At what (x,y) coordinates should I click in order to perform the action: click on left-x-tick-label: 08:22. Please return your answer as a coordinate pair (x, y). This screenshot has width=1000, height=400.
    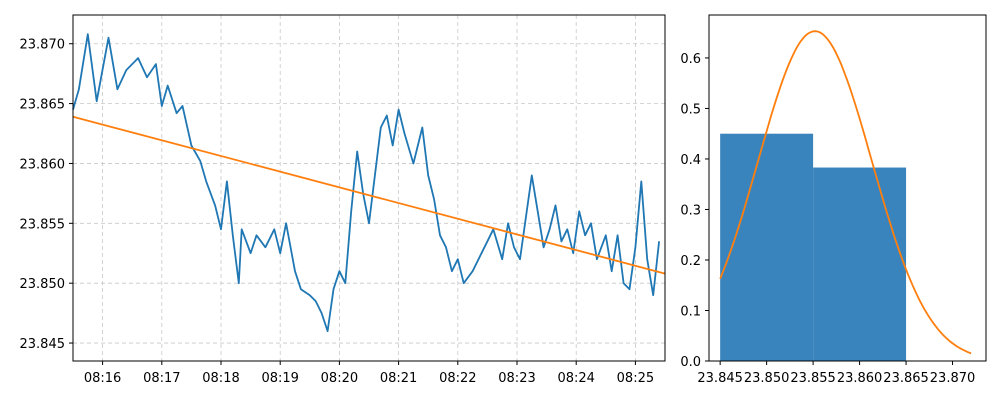
    Looking at the image, I should click on (457, 378).